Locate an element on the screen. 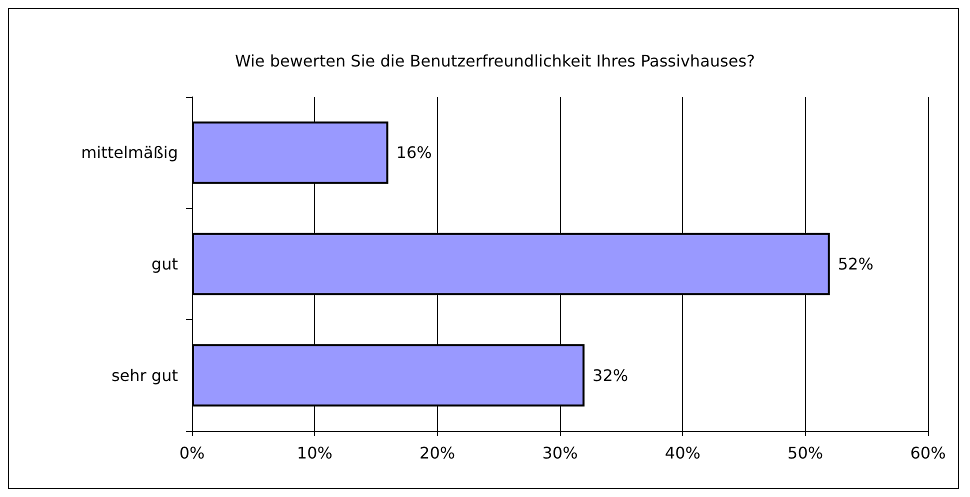 This screenshot has width=970, height=497. x-tick-label: 30% is located at coordinates (560, 453).